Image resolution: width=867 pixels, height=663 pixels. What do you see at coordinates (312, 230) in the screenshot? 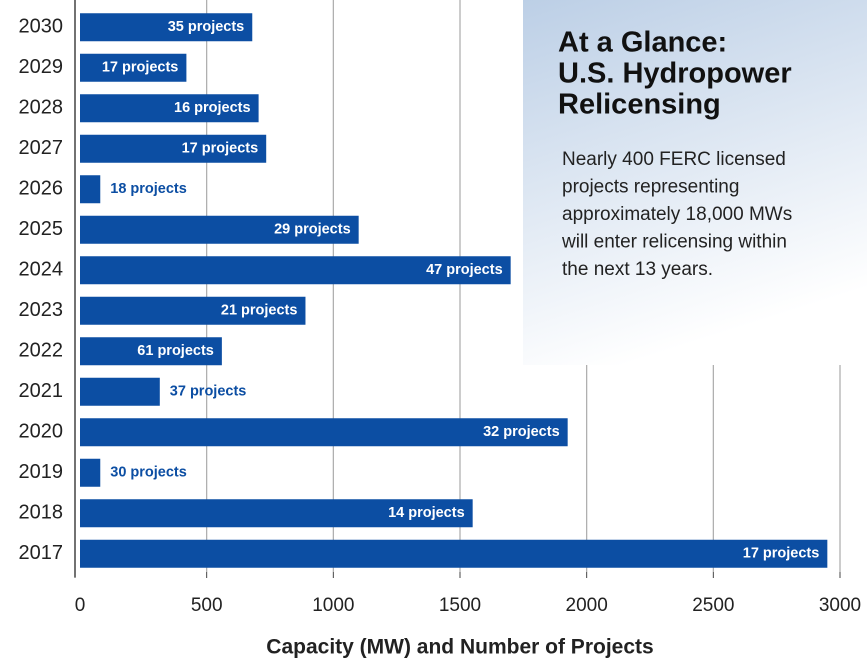
I see `bar-label: 29 projects` at bounding box center [312, 230].